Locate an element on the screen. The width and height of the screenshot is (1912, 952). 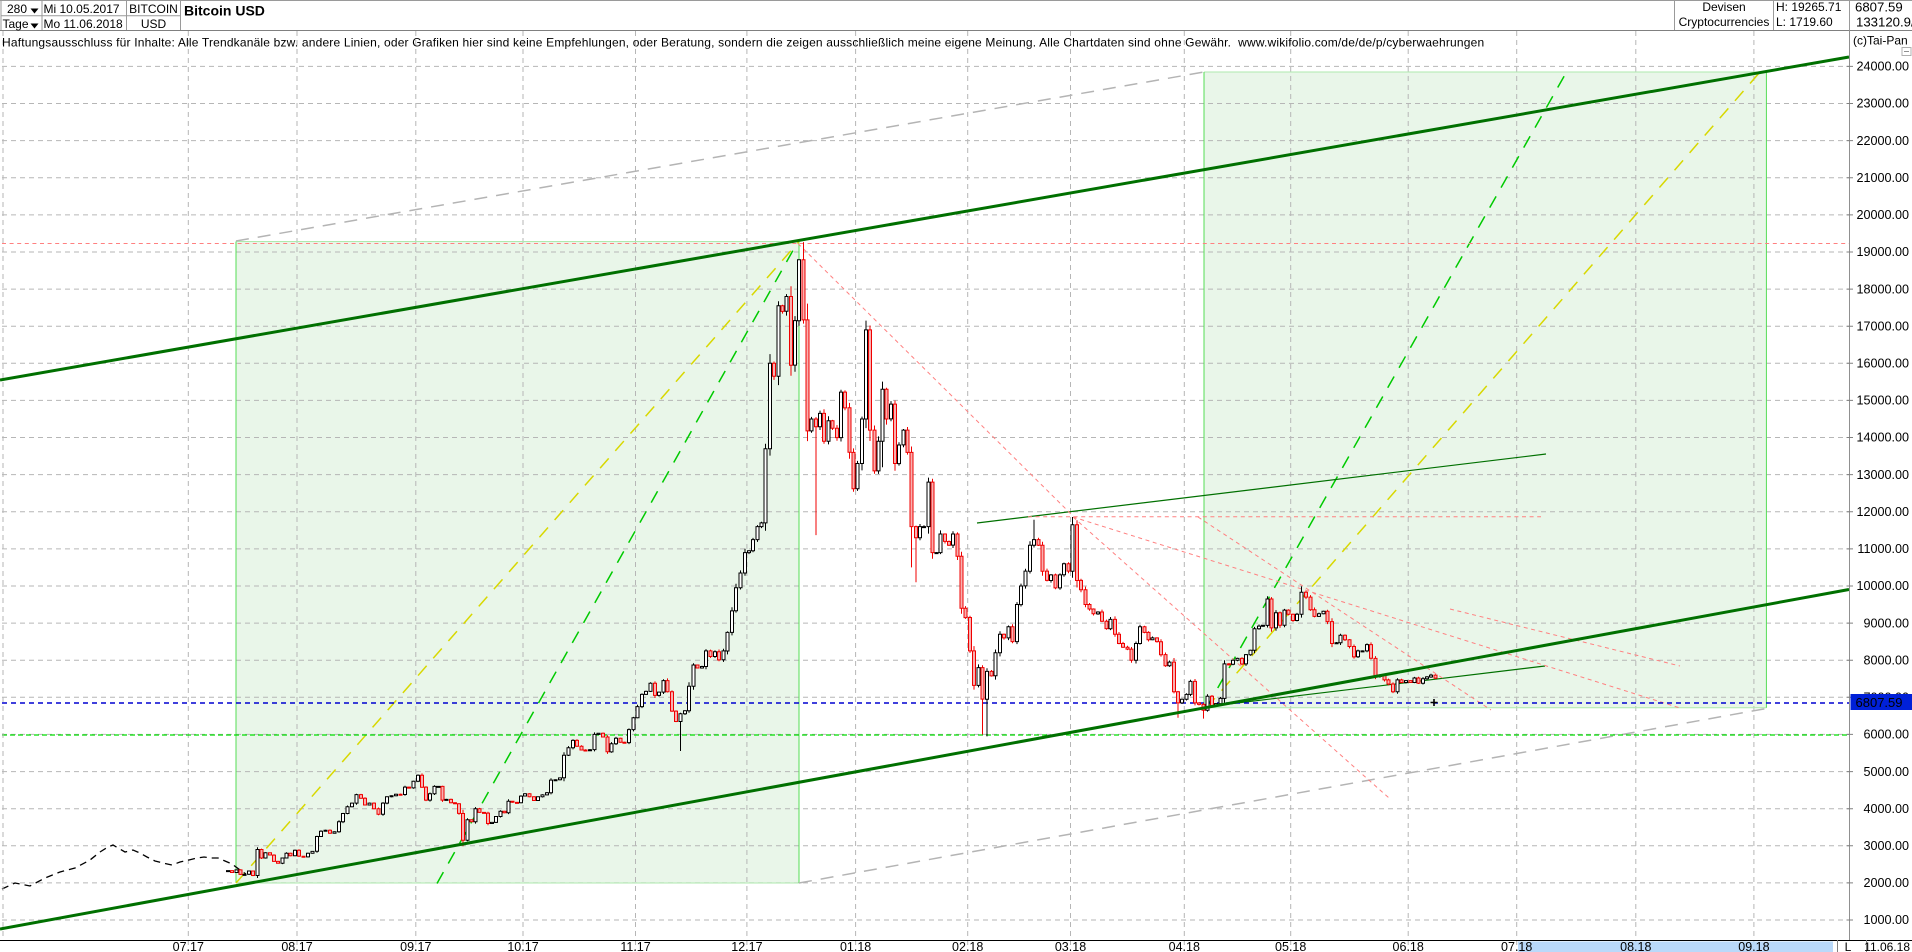
svg-text: 6000.00 is located at coordinates (1886, 735).